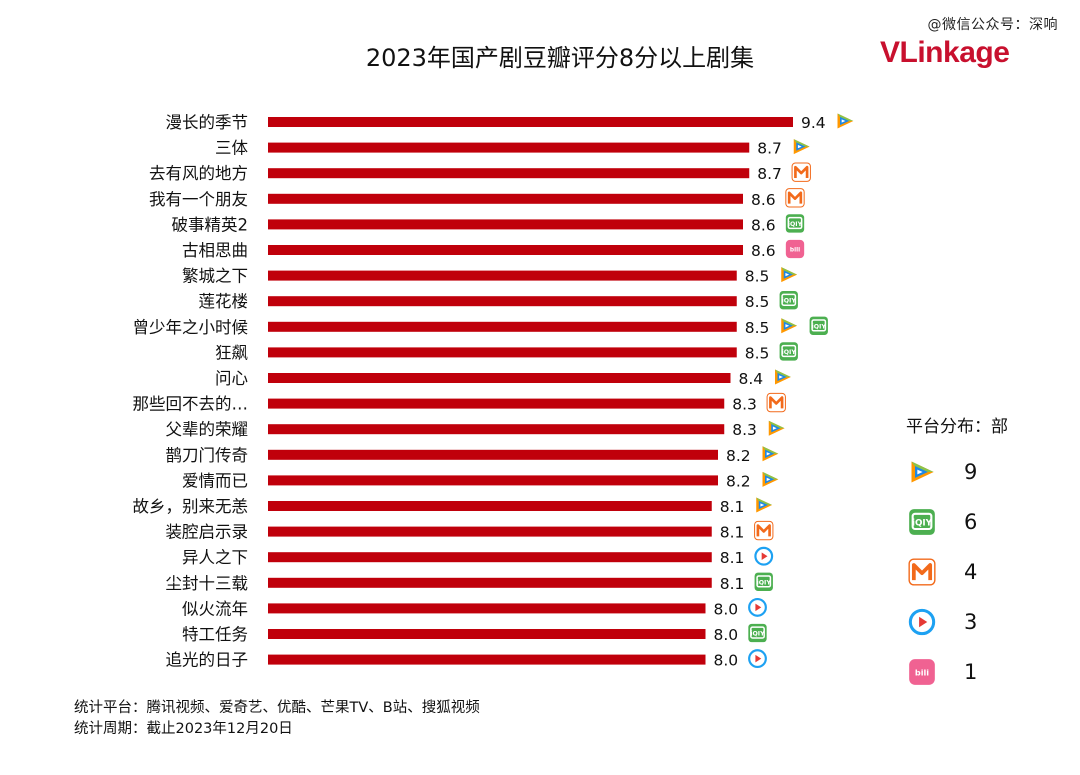 The image size is (1080, 775). I want to click on category-label: 特工任务, so click(215, 634).